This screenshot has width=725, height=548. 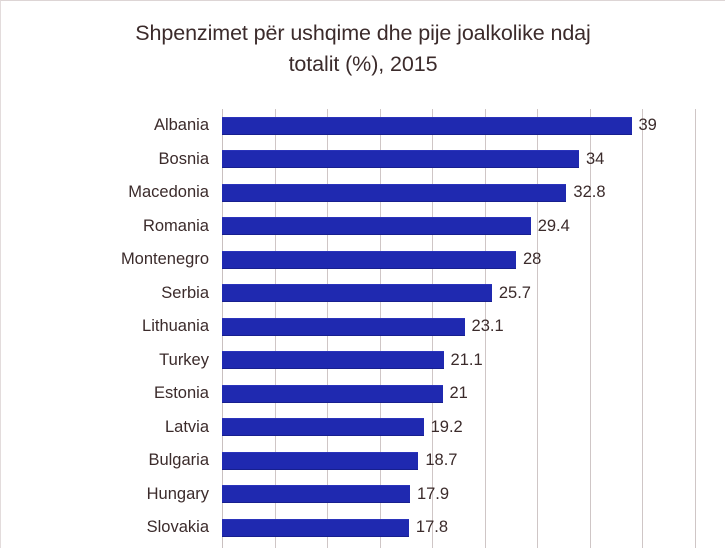 I want to click on bar-value-label: 17.8, so click(x=432, y=527).